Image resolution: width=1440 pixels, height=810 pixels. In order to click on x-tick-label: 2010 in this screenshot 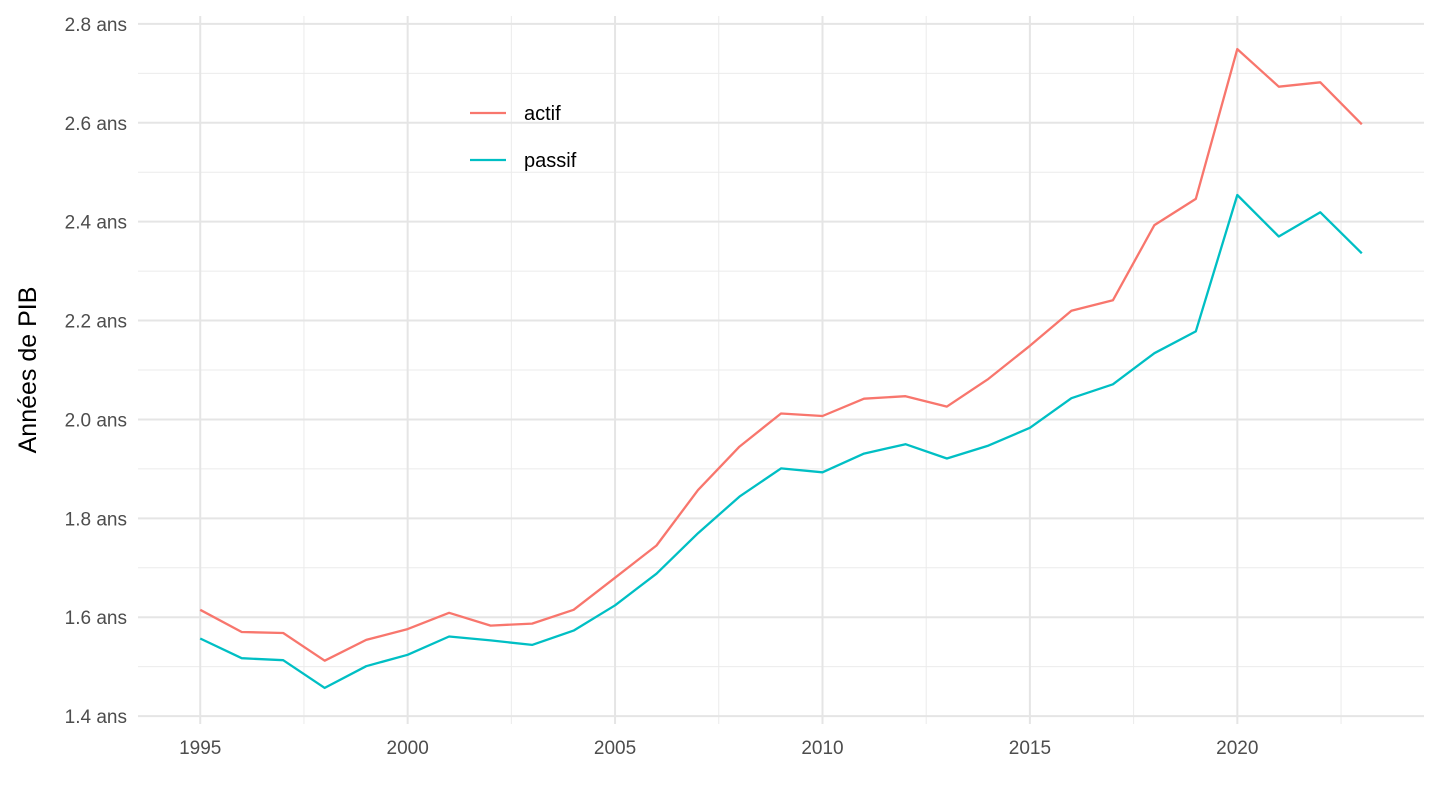, I will do `click(822, 748)`.